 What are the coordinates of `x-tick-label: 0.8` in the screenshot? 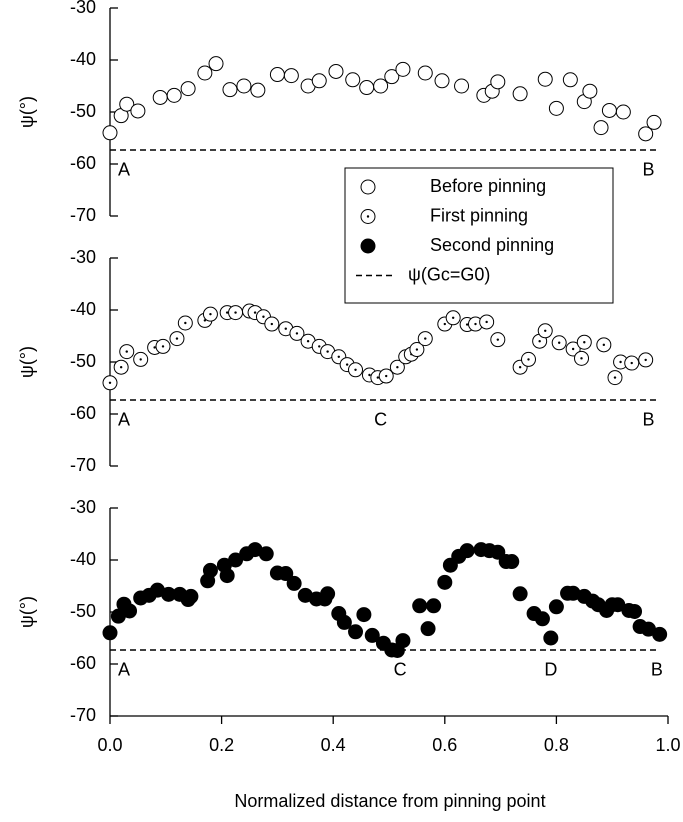 It's located at (556, 745).